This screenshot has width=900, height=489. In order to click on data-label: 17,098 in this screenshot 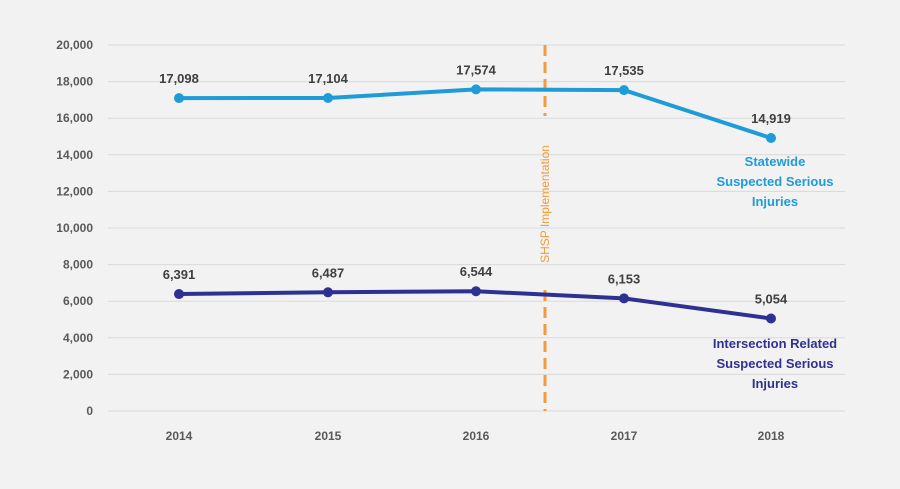, I will do `click(179, 78)`.